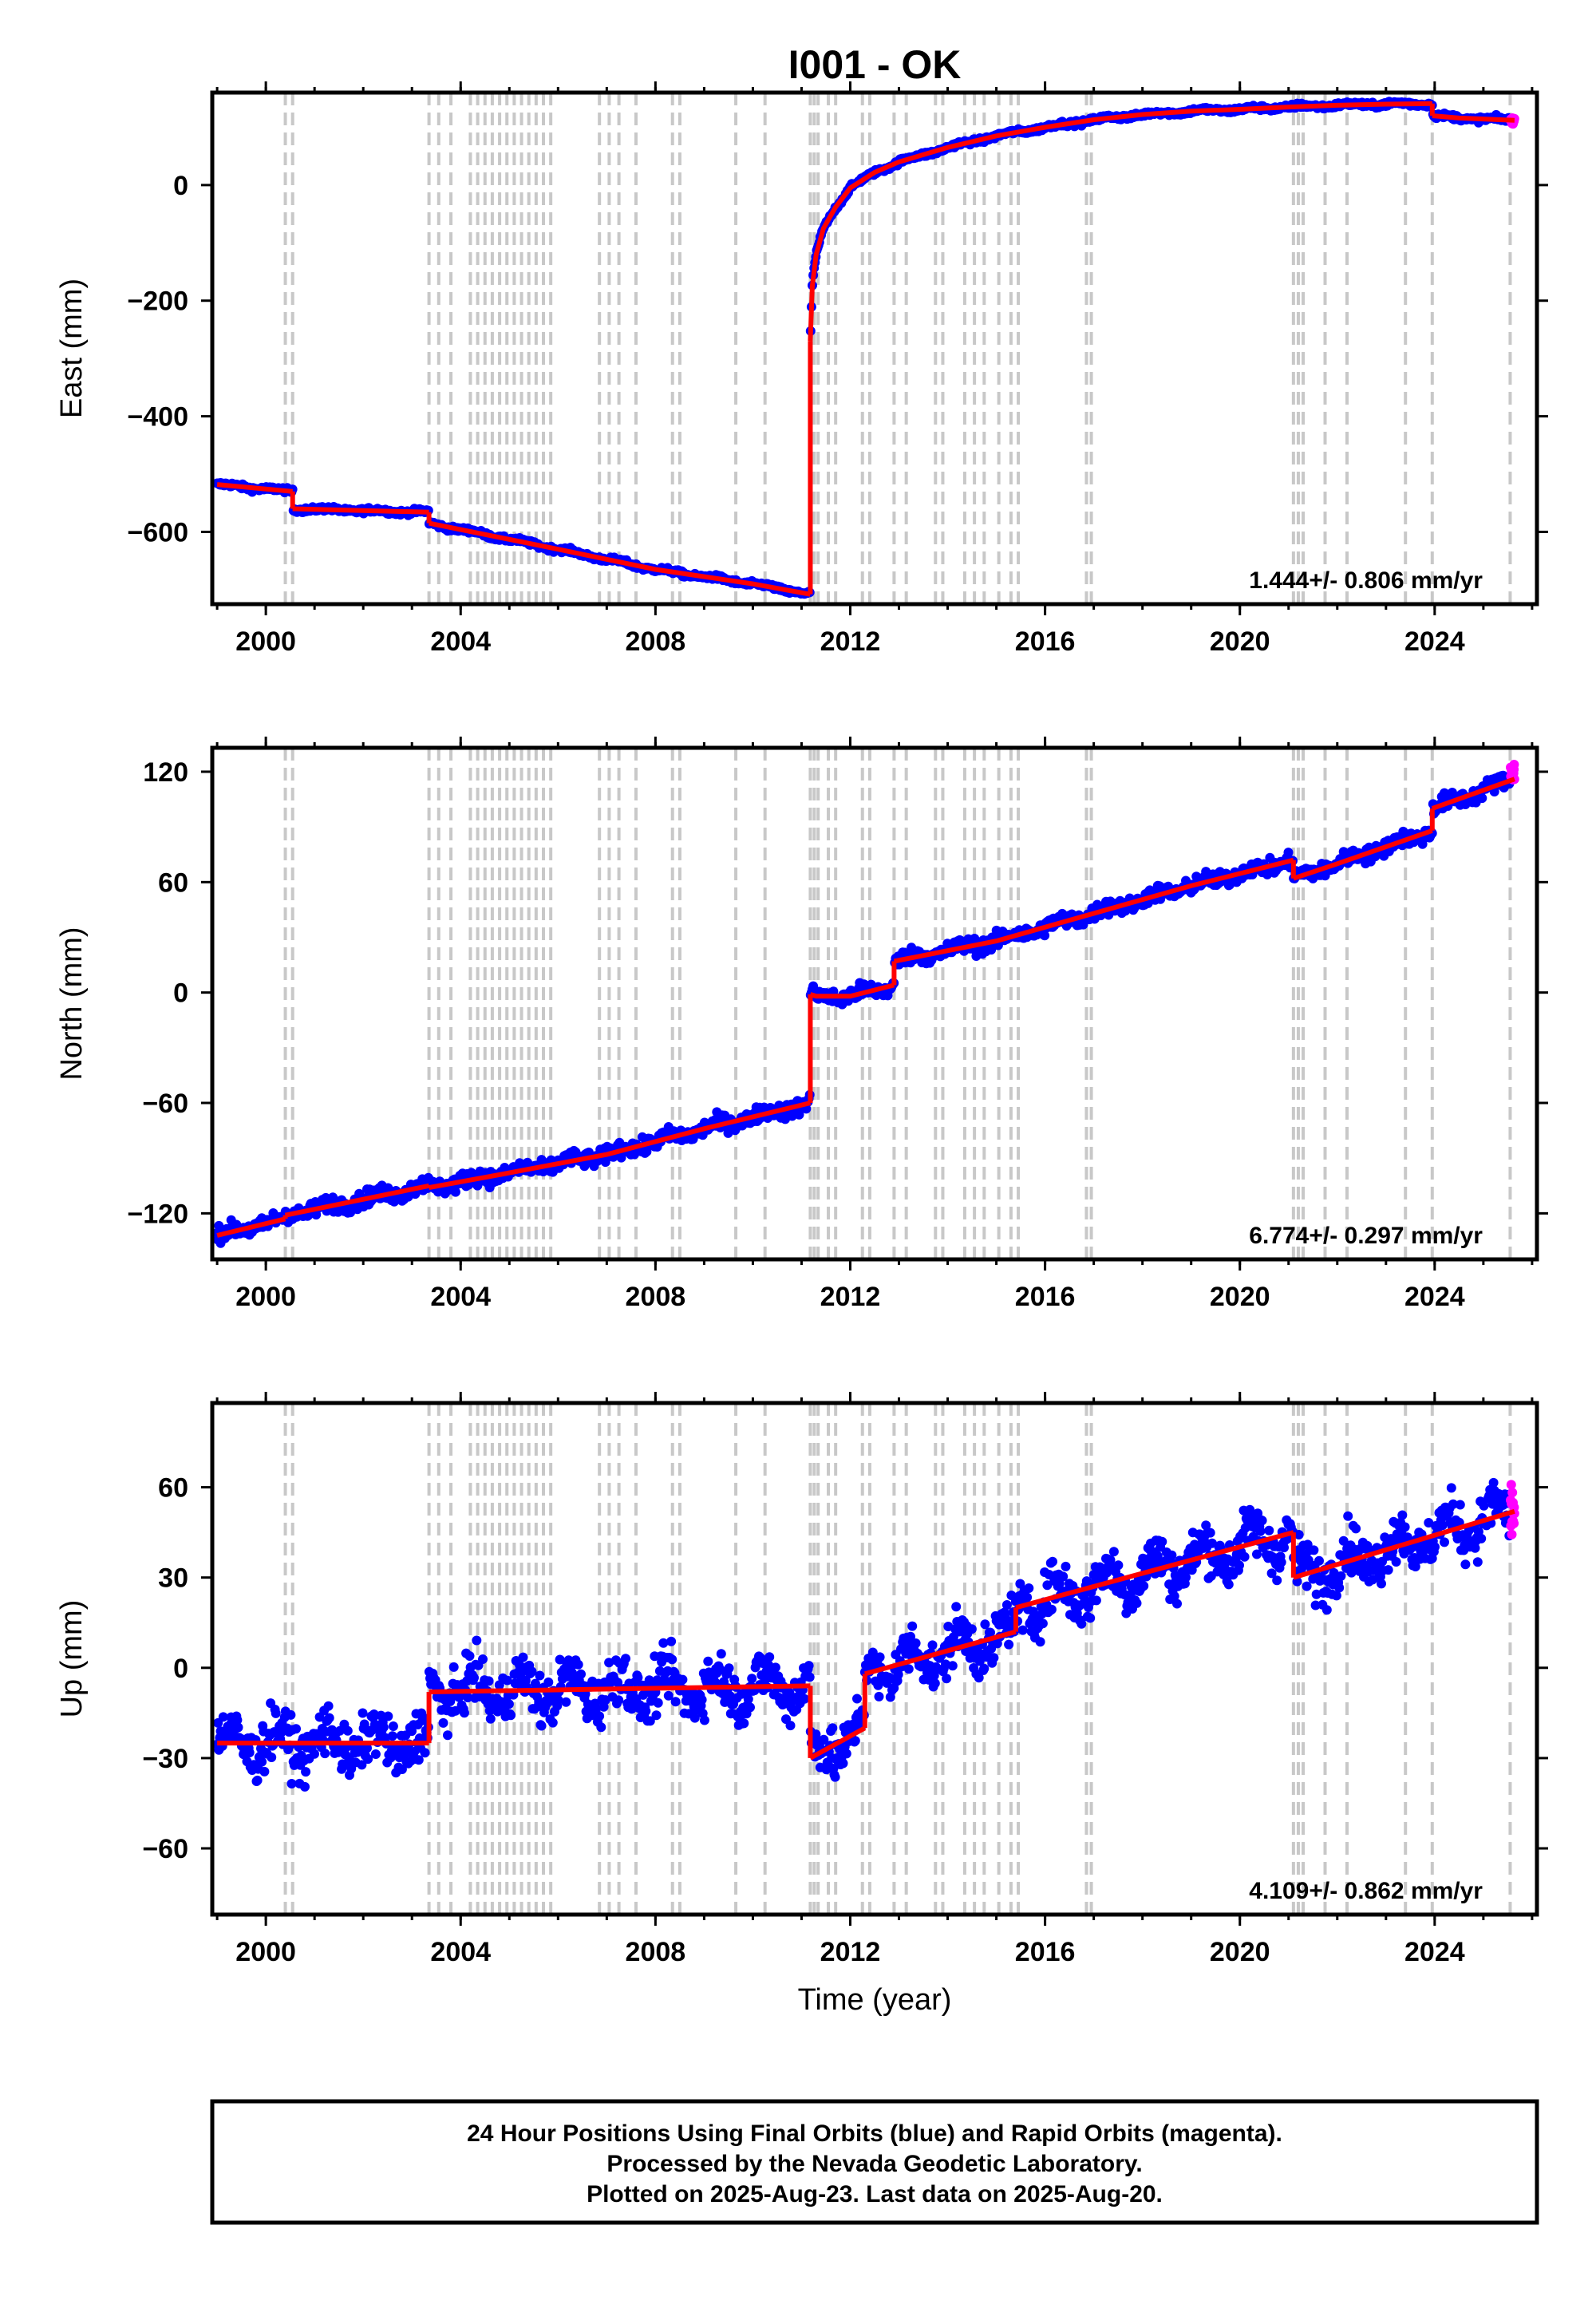 Image resolution: width=1596 pixels, height=2316 pixels. I want to click on x-tick-label: 2004, so click(460, 1952).